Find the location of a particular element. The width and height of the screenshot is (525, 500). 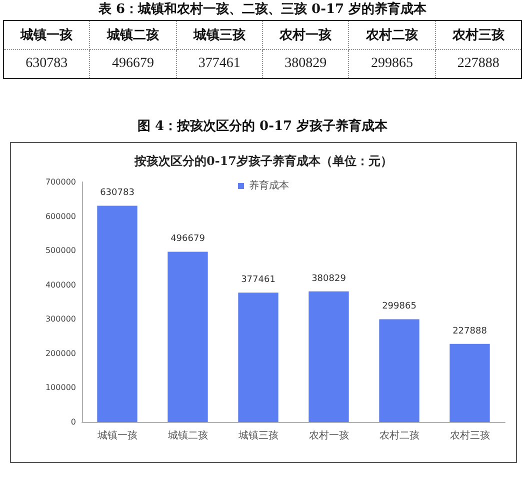

data-label: 380829 is located at coordinates (329, 279).